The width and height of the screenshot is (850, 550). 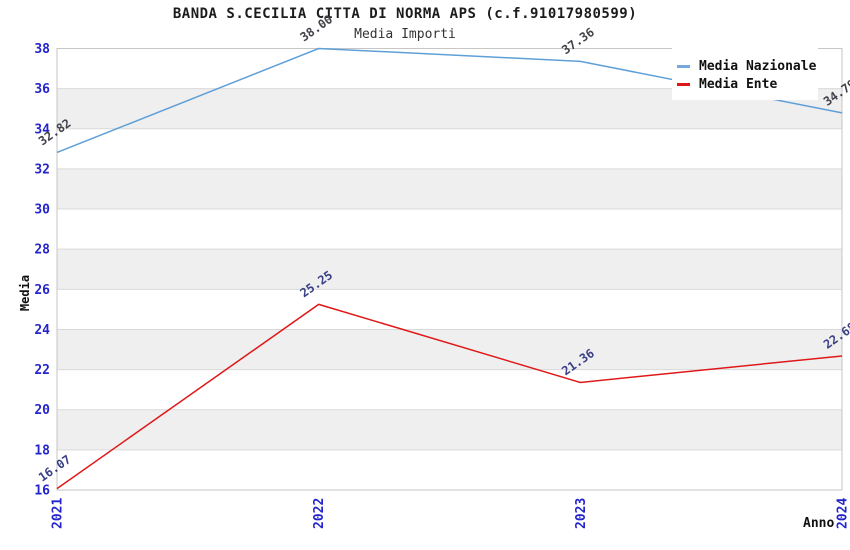 I want to click on x-tick-label: 2023, so click(x=581, y=513).